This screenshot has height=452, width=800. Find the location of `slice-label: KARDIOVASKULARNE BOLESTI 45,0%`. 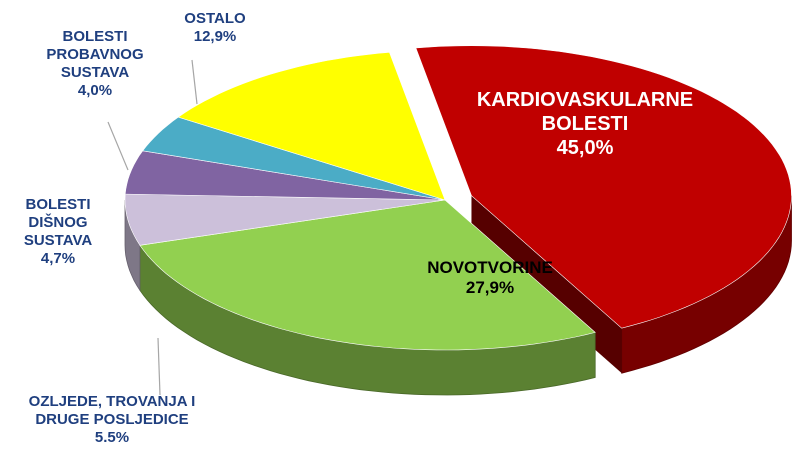

slice-label: KARDIOVASKULARNE BOLESTI 45,0% is located at coordinates (585, 124).